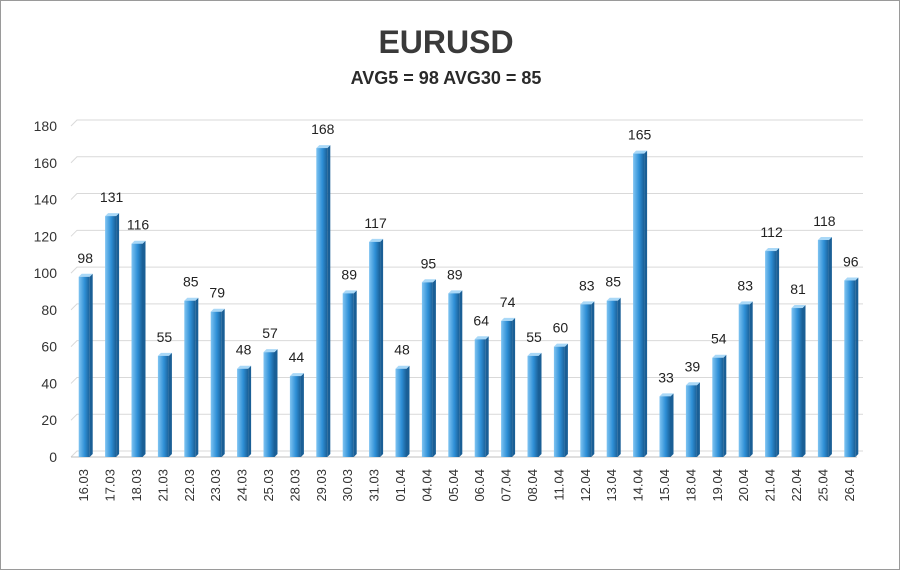 The width and height of the screenshot is (900, 570). I want to click on data-label: 96, so click(851, 261).